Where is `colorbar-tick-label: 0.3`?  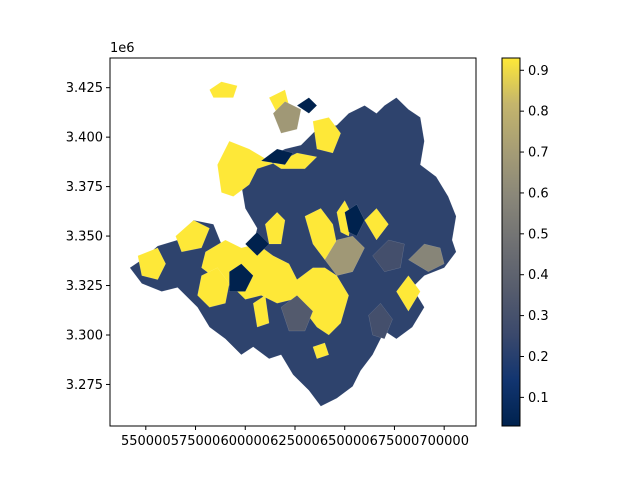 colorbar-tick-label: 0.3 is located at coordinates (538, 316).